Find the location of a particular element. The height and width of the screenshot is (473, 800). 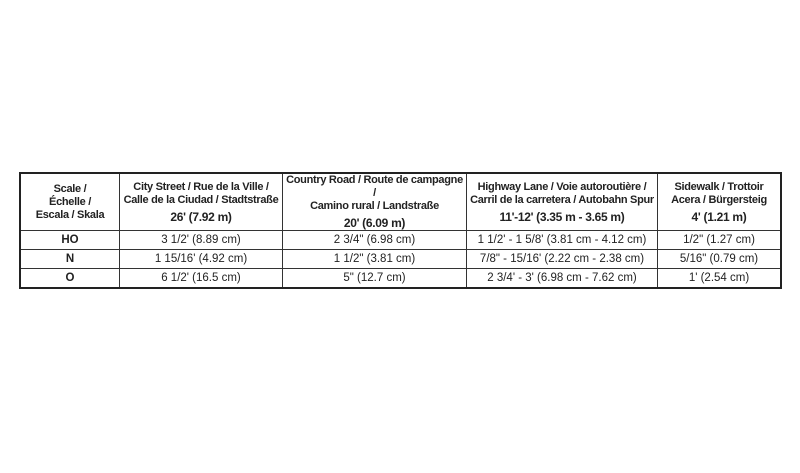

table-cell: 1/2" (1.27 cm) is located at coordinates (719, 240).